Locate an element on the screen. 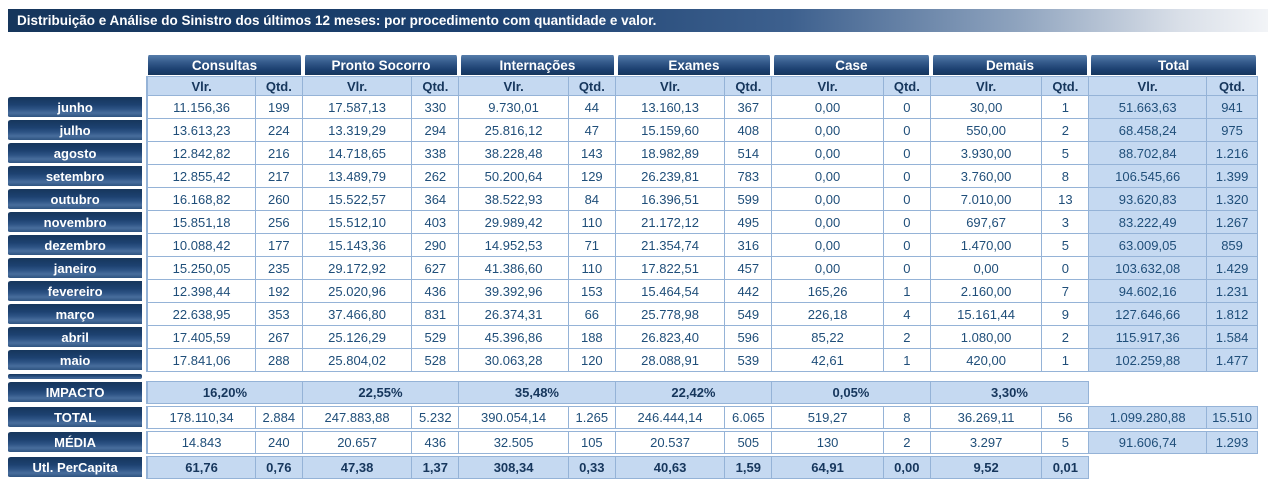 This screenshot has width=1276, height=487. value-cell: 15.161,44 is located at coordinates (986, 314).